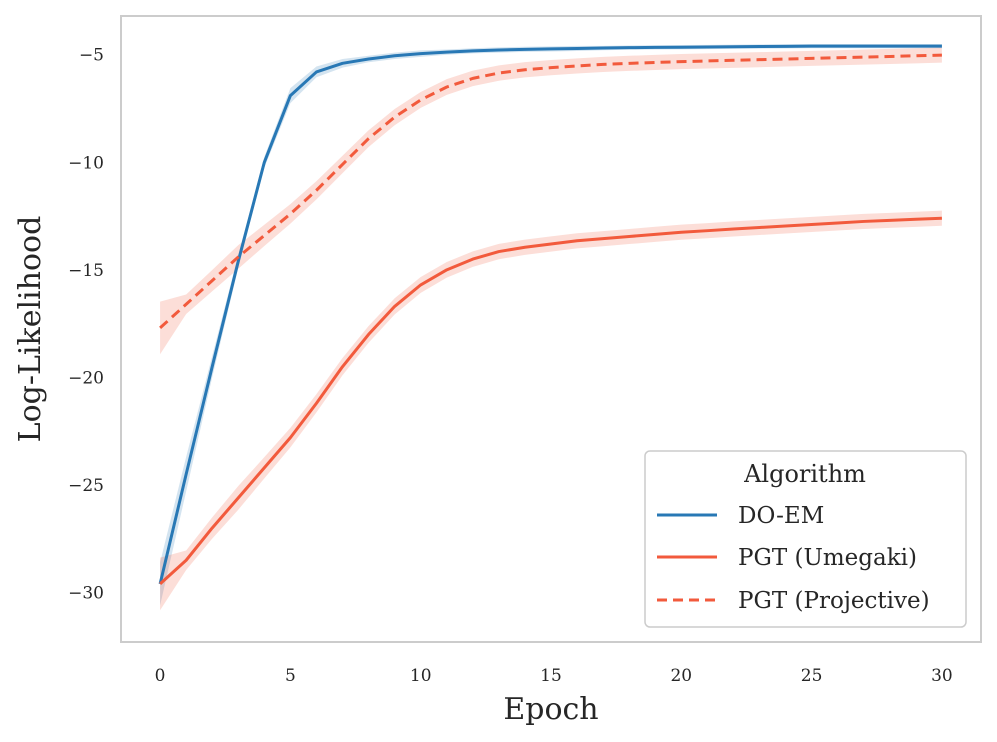 This screenshot has height=742, width=997. I want to click on x-tick-label: 0, so click(160, 676).